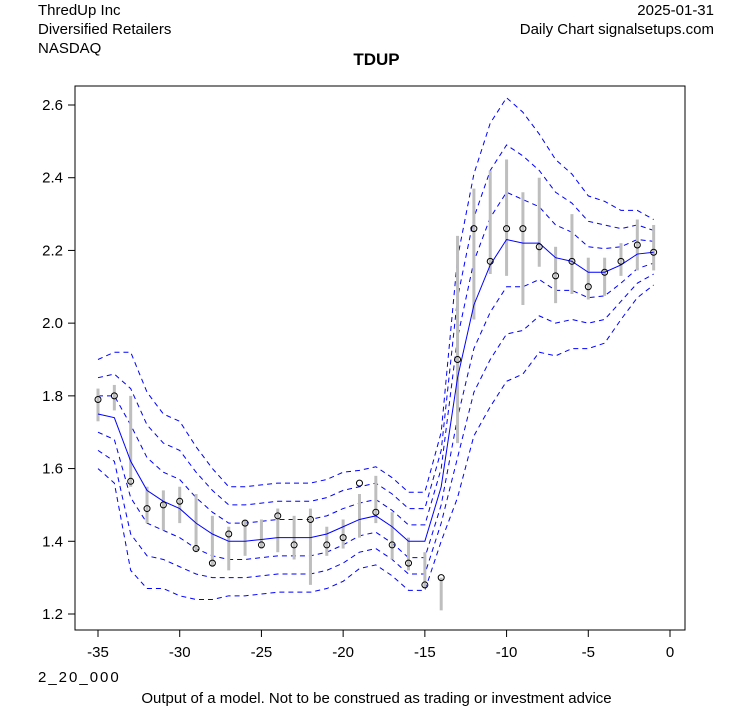 The image size is (753, 708). Describe the element at coordinates (180, 652) in the screenshot. I see `x-tick-label: -30` at that location.